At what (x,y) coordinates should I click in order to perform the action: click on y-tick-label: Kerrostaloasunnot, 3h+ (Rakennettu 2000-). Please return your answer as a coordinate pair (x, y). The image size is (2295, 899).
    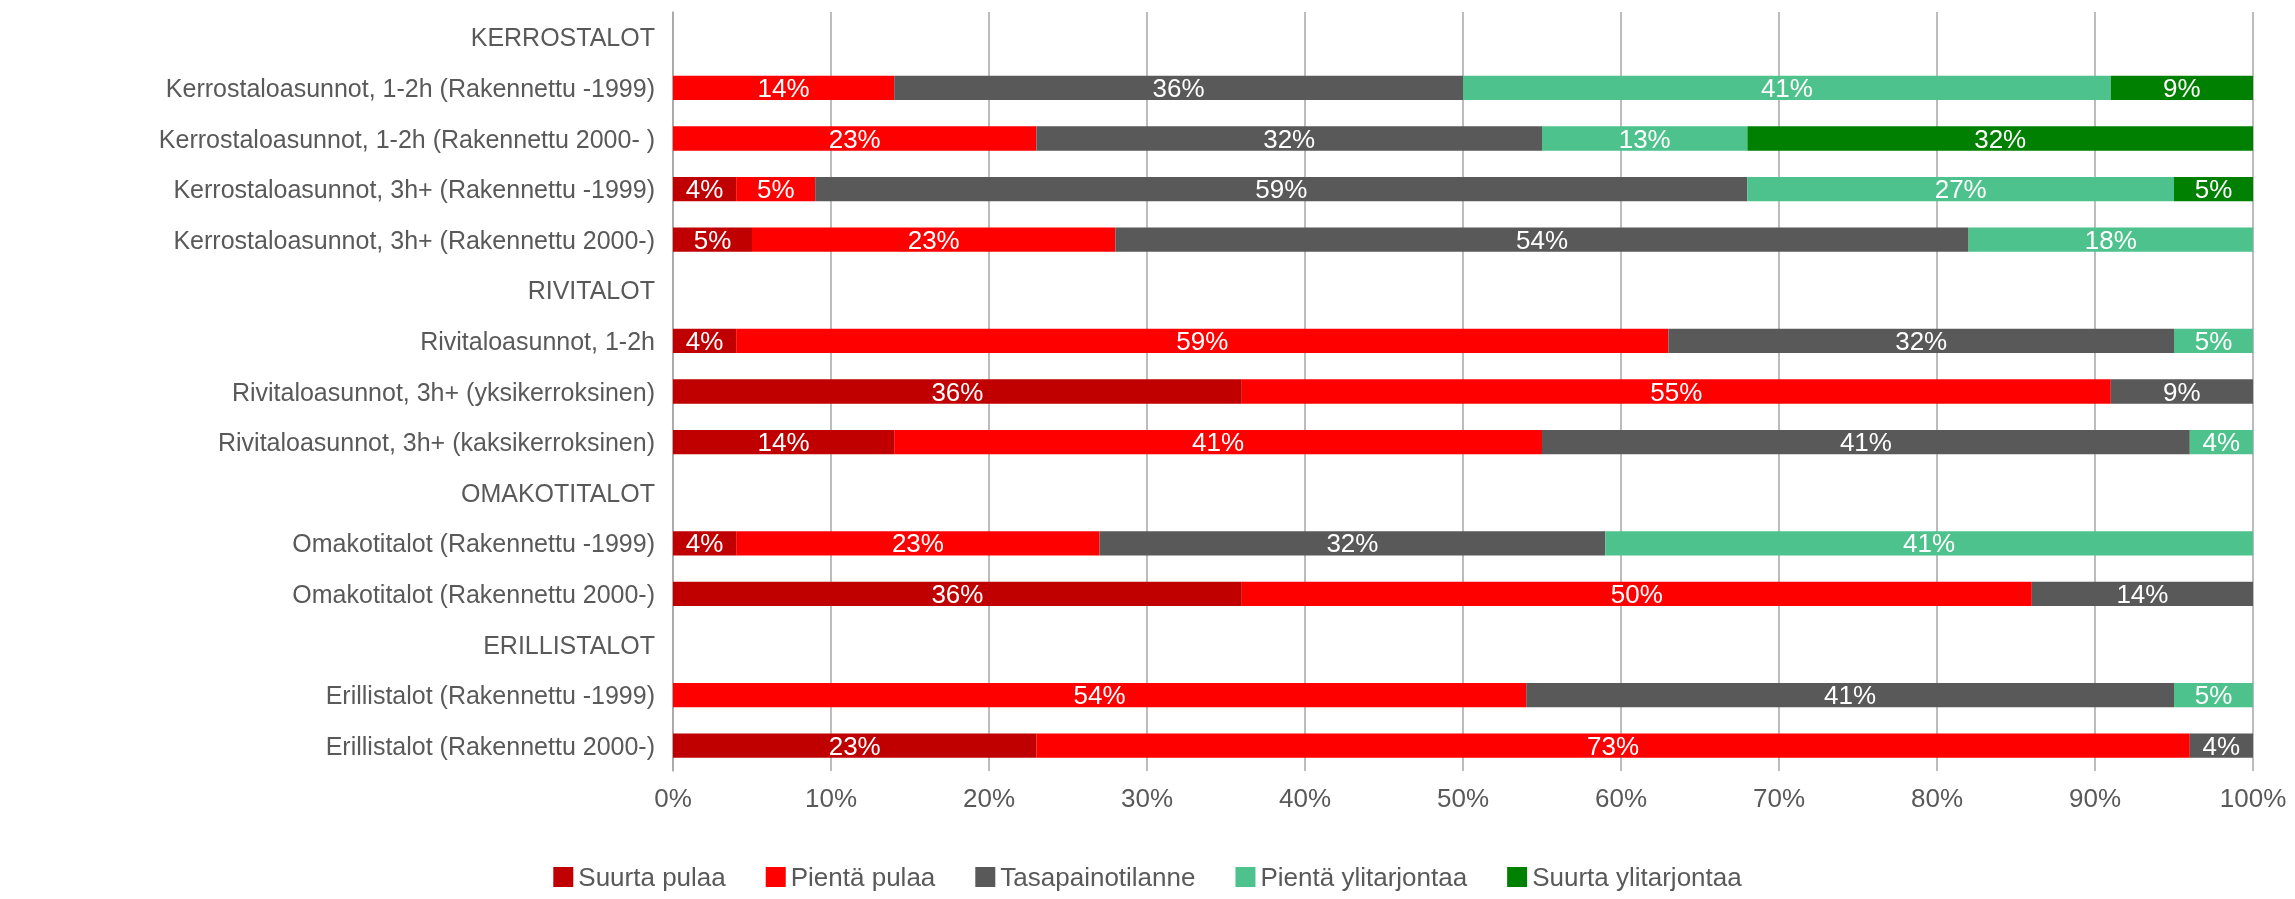
    Looking at the image, I should click on (414, 239).